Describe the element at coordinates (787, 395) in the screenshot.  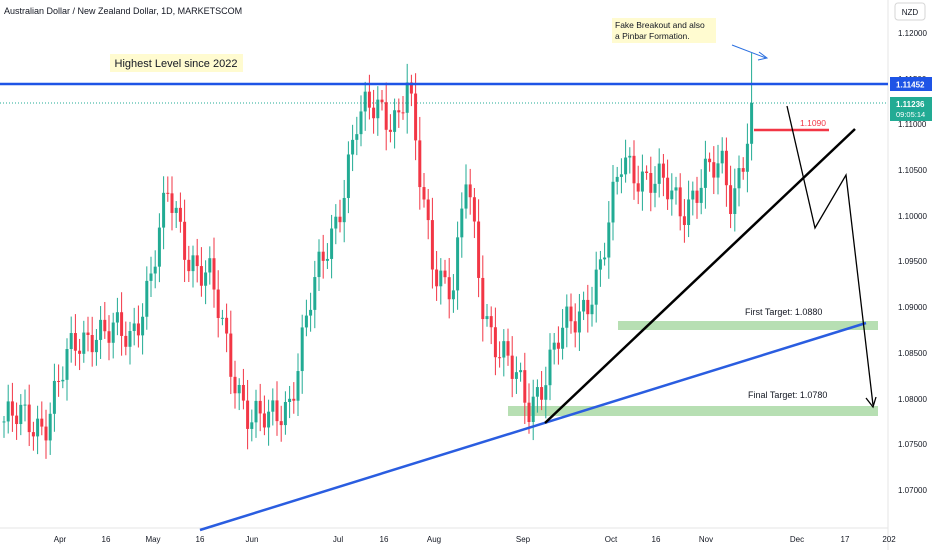
I see `final-target-label: Final Target: 1.0780` at that location.